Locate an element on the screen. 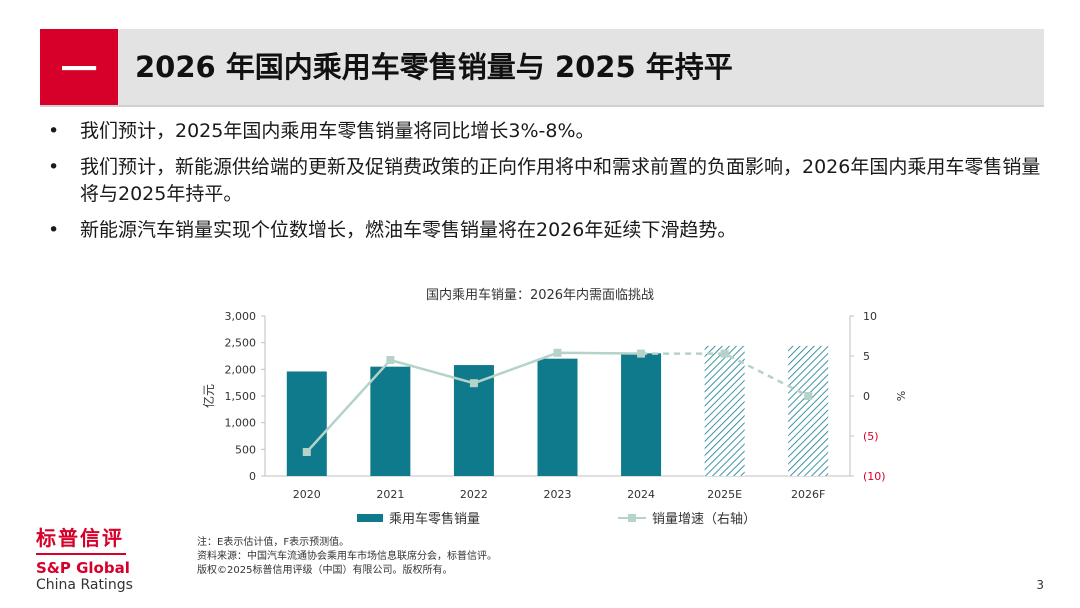 This screenshot has width=1080, height=608. x-tick-label: 2026F is located at coordinates (808, 494).